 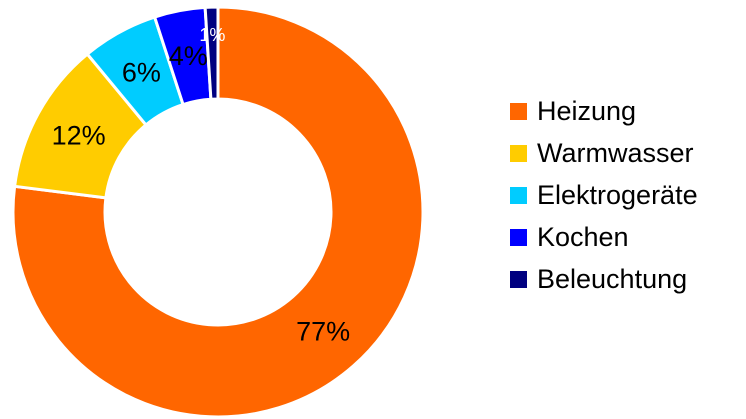 I want to click on legend-label-warmwasser: Warmwasser, so click(x=615, y=152).